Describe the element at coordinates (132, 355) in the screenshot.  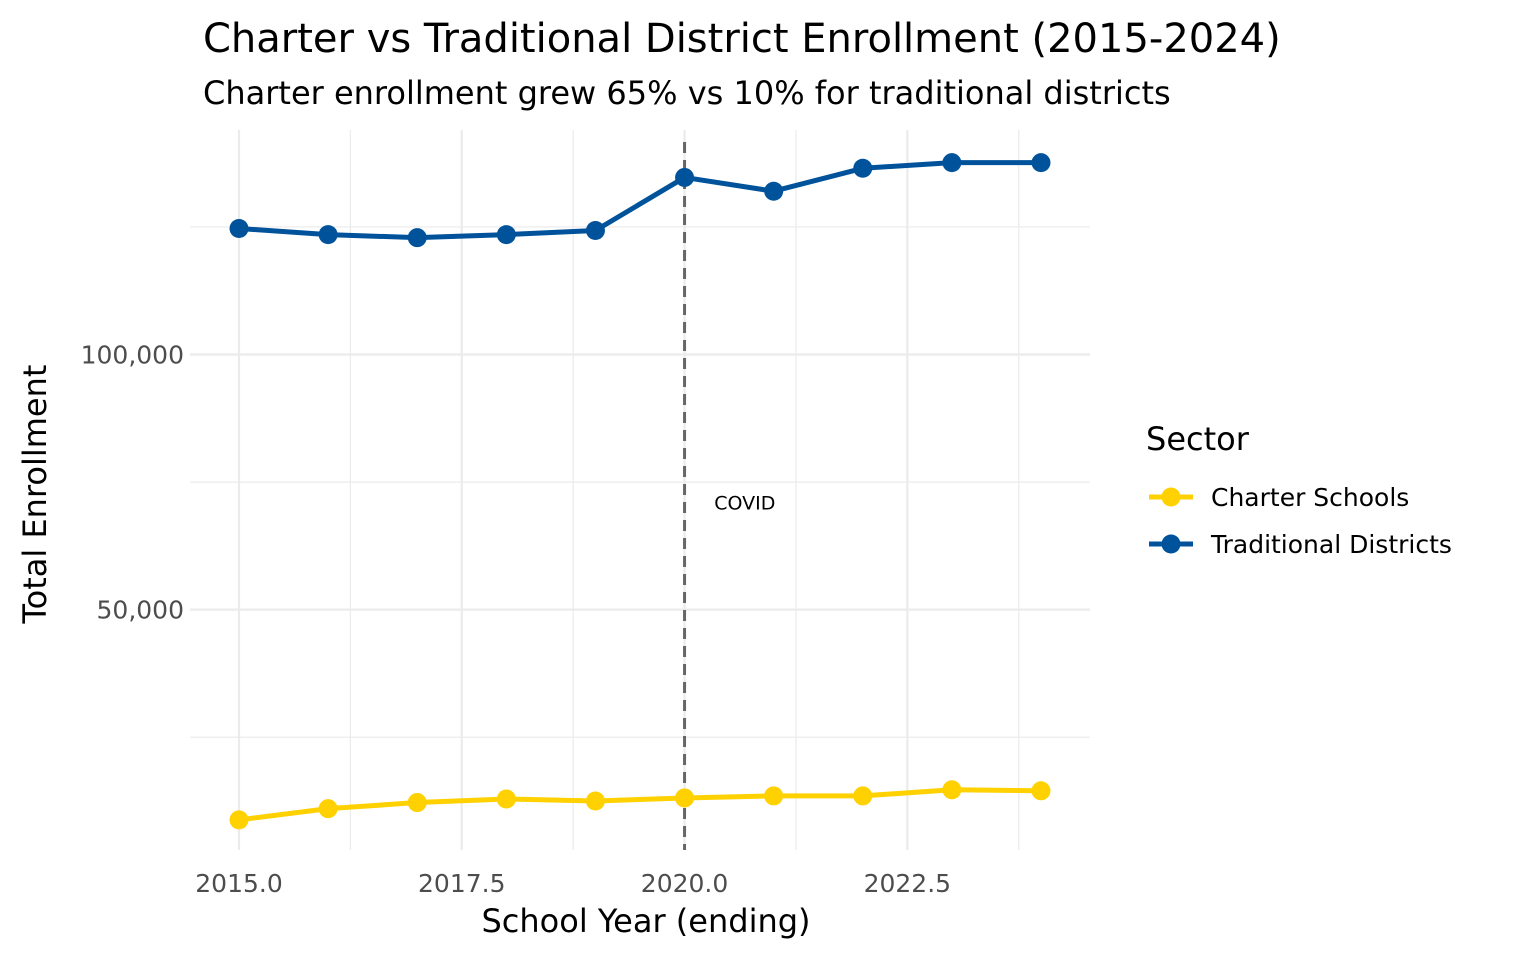
I see `y-tick-label: 100,000` at that location.